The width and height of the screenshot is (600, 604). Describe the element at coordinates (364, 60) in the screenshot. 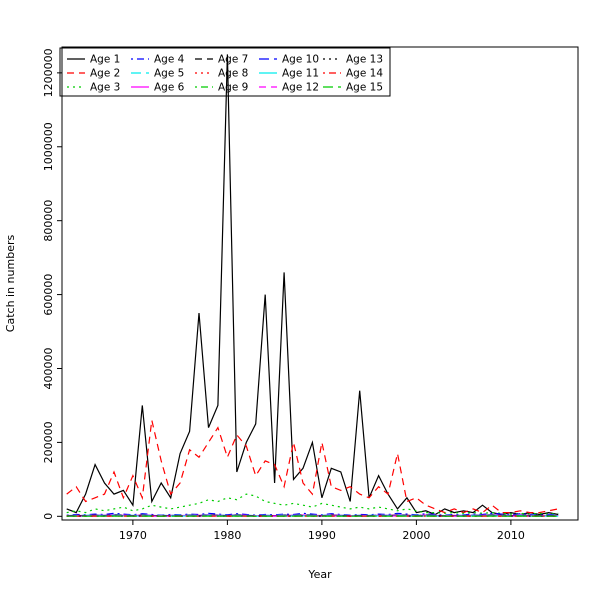

I see `legend-label-age-13: Age 13` at that location.